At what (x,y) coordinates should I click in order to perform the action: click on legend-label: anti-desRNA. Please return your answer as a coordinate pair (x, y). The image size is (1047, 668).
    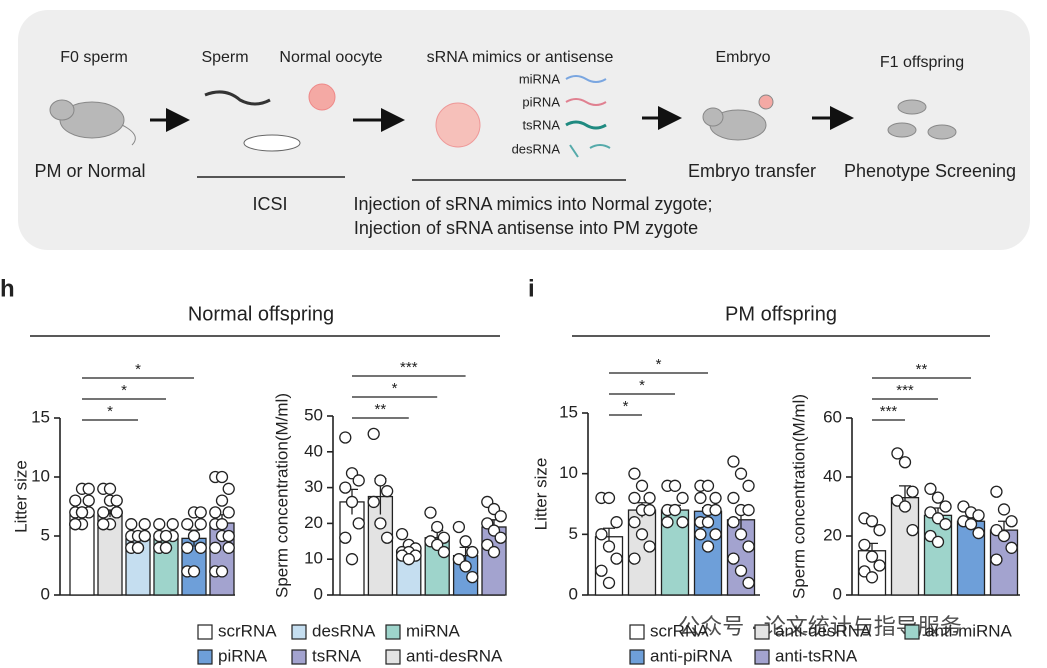
    Looking at the image, I should click on (823, 630).